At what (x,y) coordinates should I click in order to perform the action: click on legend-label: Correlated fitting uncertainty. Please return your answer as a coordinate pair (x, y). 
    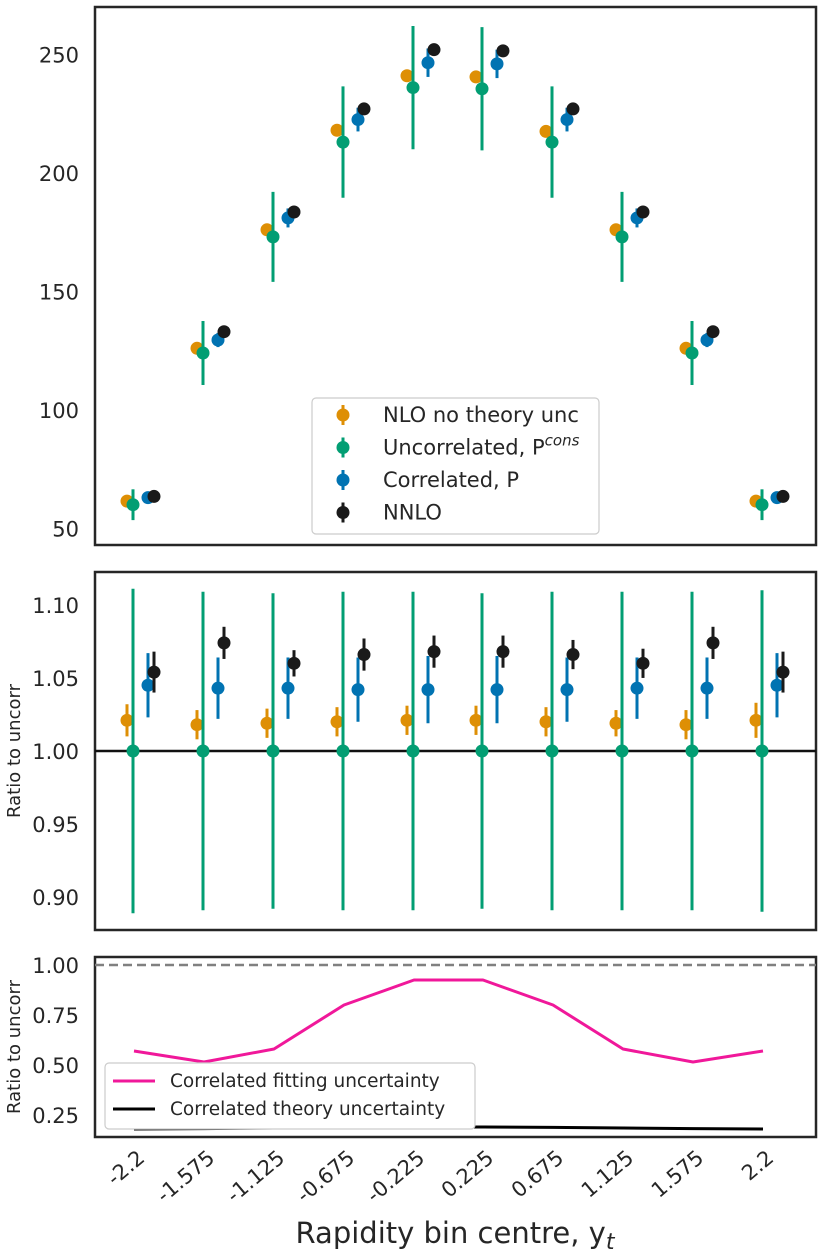
    Looking at the image, I should click on (305, 1081).